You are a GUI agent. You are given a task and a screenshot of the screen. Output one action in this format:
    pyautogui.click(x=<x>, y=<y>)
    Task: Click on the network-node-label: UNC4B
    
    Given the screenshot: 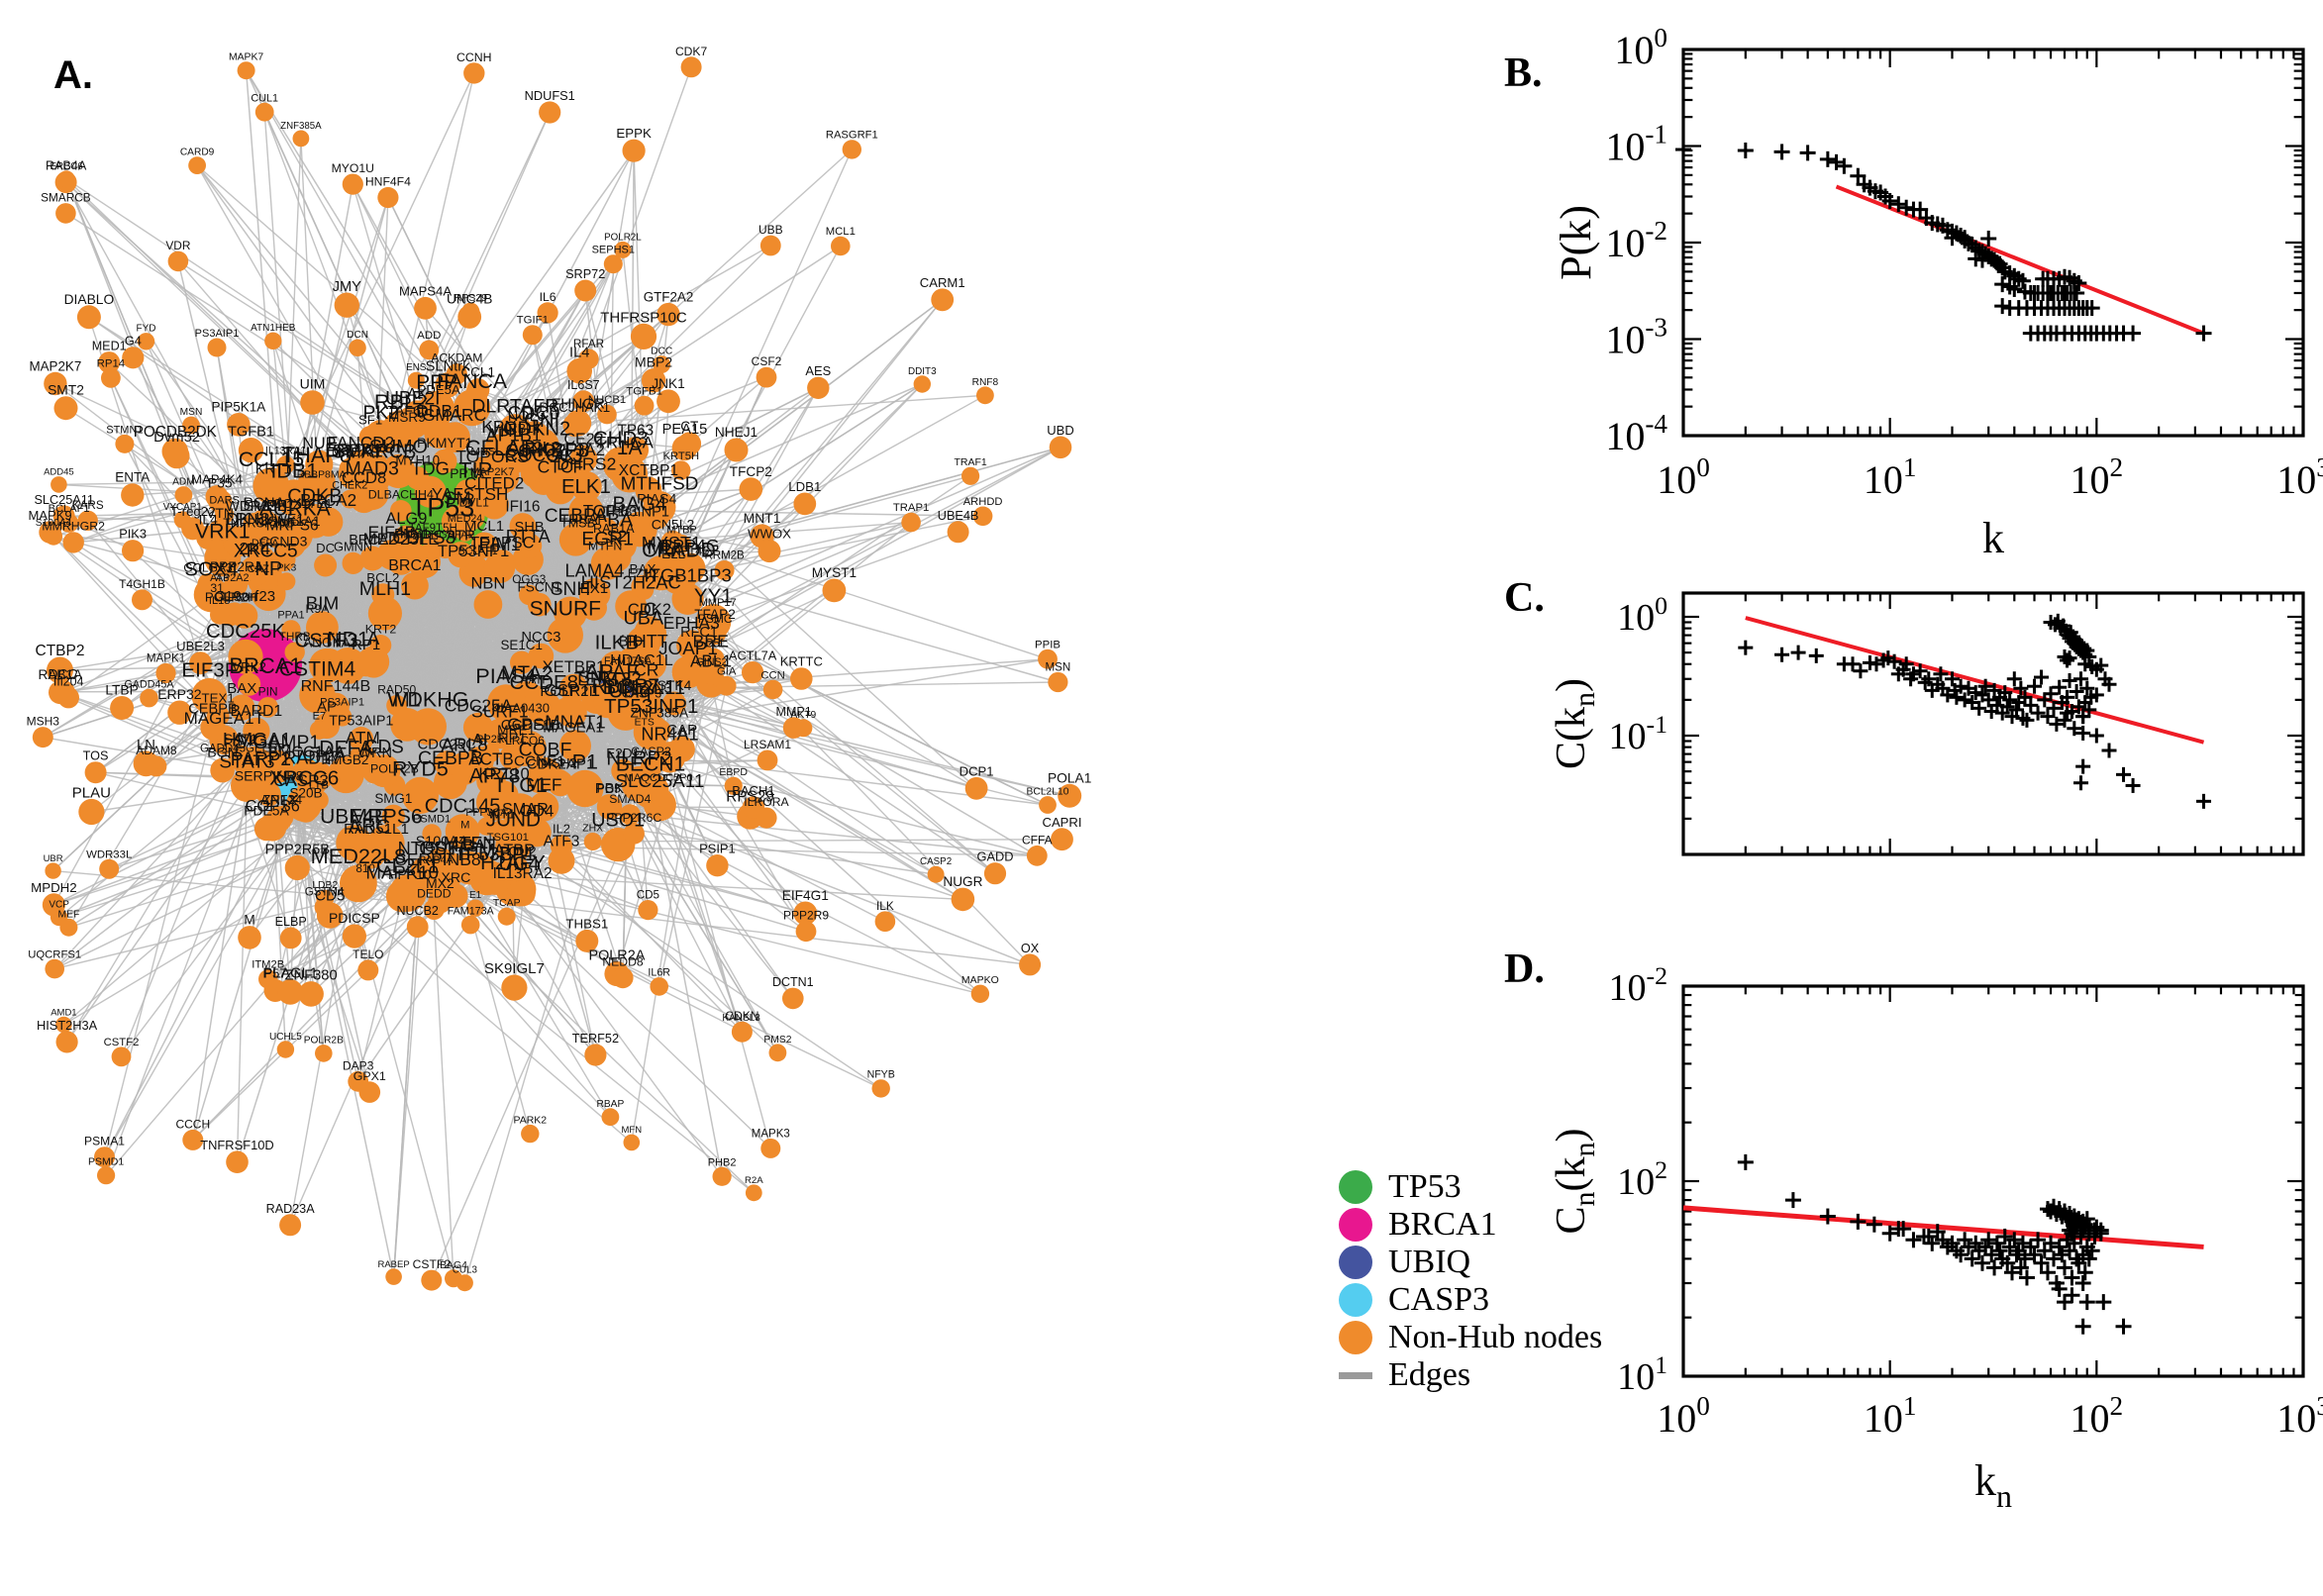 What is the action you would take?
    pyautogui.click(x=470, y=299)
    